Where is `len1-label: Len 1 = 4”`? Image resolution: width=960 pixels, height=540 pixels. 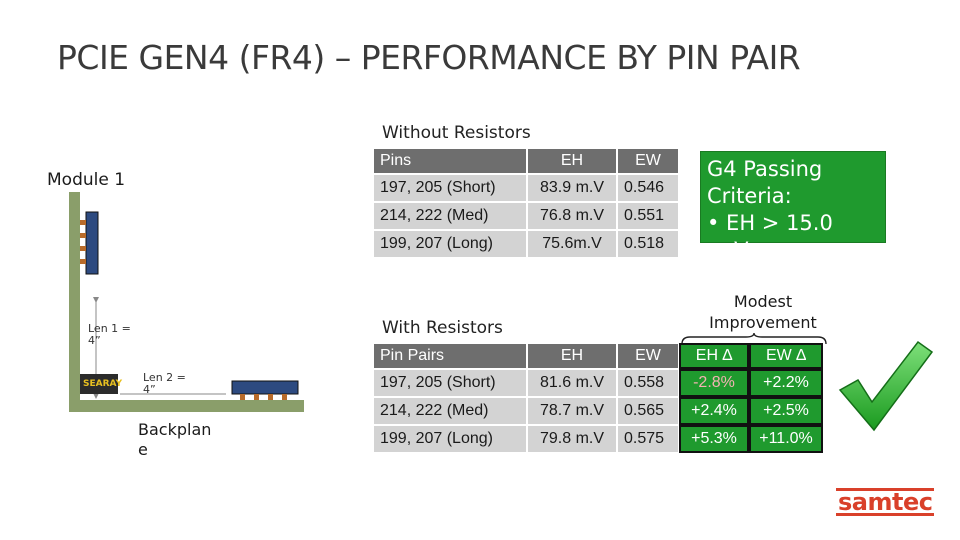
len1-label: Len 1 = 4” is located at coordinates (109, 334).